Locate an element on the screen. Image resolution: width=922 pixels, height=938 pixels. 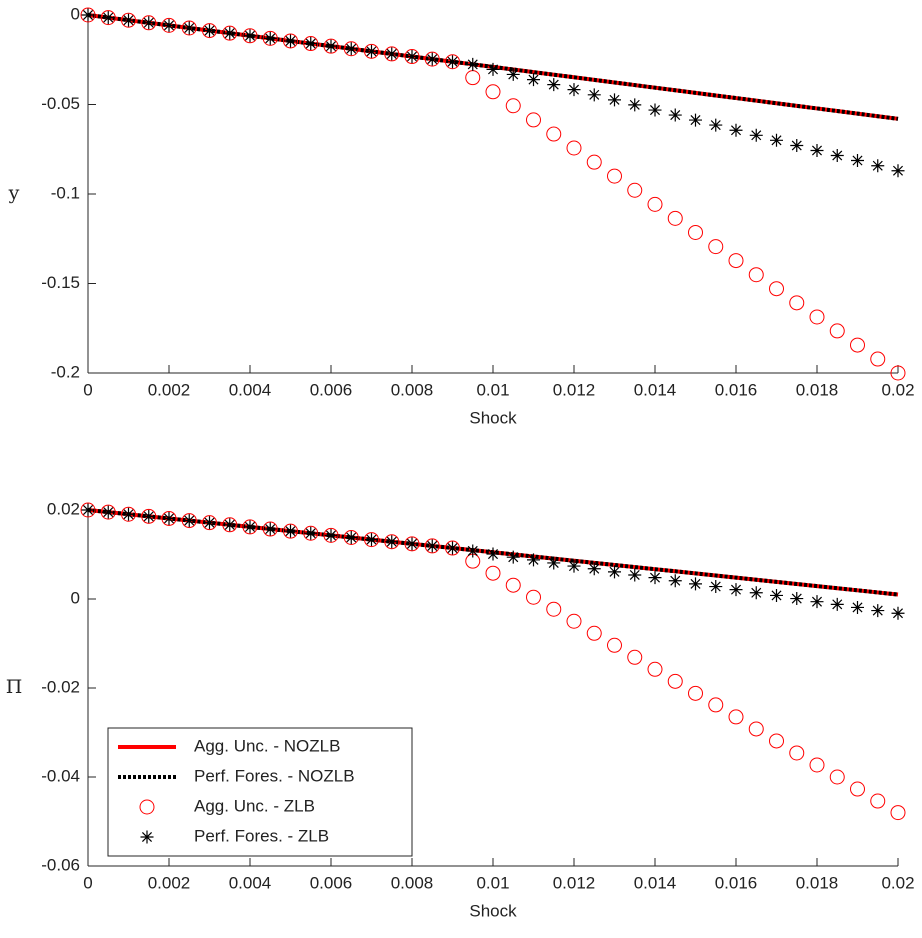
y-axis-label: Π is located at coordinates (14, 687).